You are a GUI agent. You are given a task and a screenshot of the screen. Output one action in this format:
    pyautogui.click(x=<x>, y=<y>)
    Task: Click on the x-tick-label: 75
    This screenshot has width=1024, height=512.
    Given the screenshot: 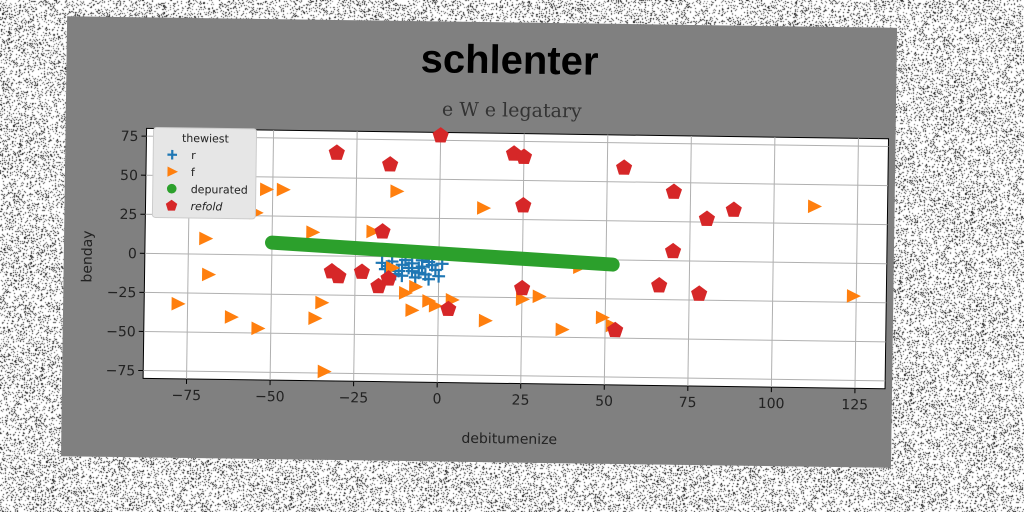 What is the action you would take?
    pyautogui.click(x=688, y=403)
    